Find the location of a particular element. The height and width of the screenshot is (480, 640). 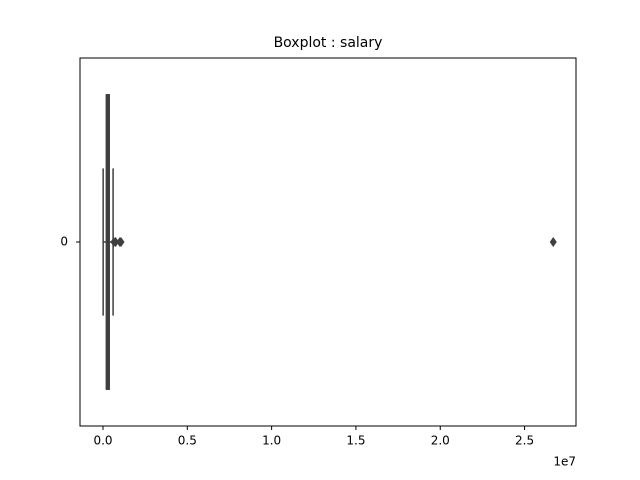

x-tick-label: 2.0 is located at coordinates (440, 441).